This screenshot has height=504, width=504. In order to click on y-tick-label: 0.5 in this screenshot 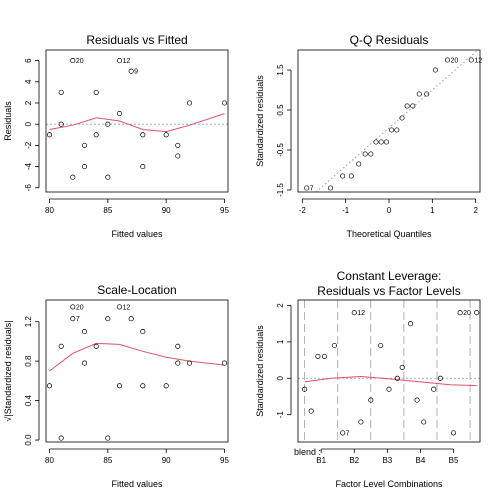, I will do `click(280, 110)`.